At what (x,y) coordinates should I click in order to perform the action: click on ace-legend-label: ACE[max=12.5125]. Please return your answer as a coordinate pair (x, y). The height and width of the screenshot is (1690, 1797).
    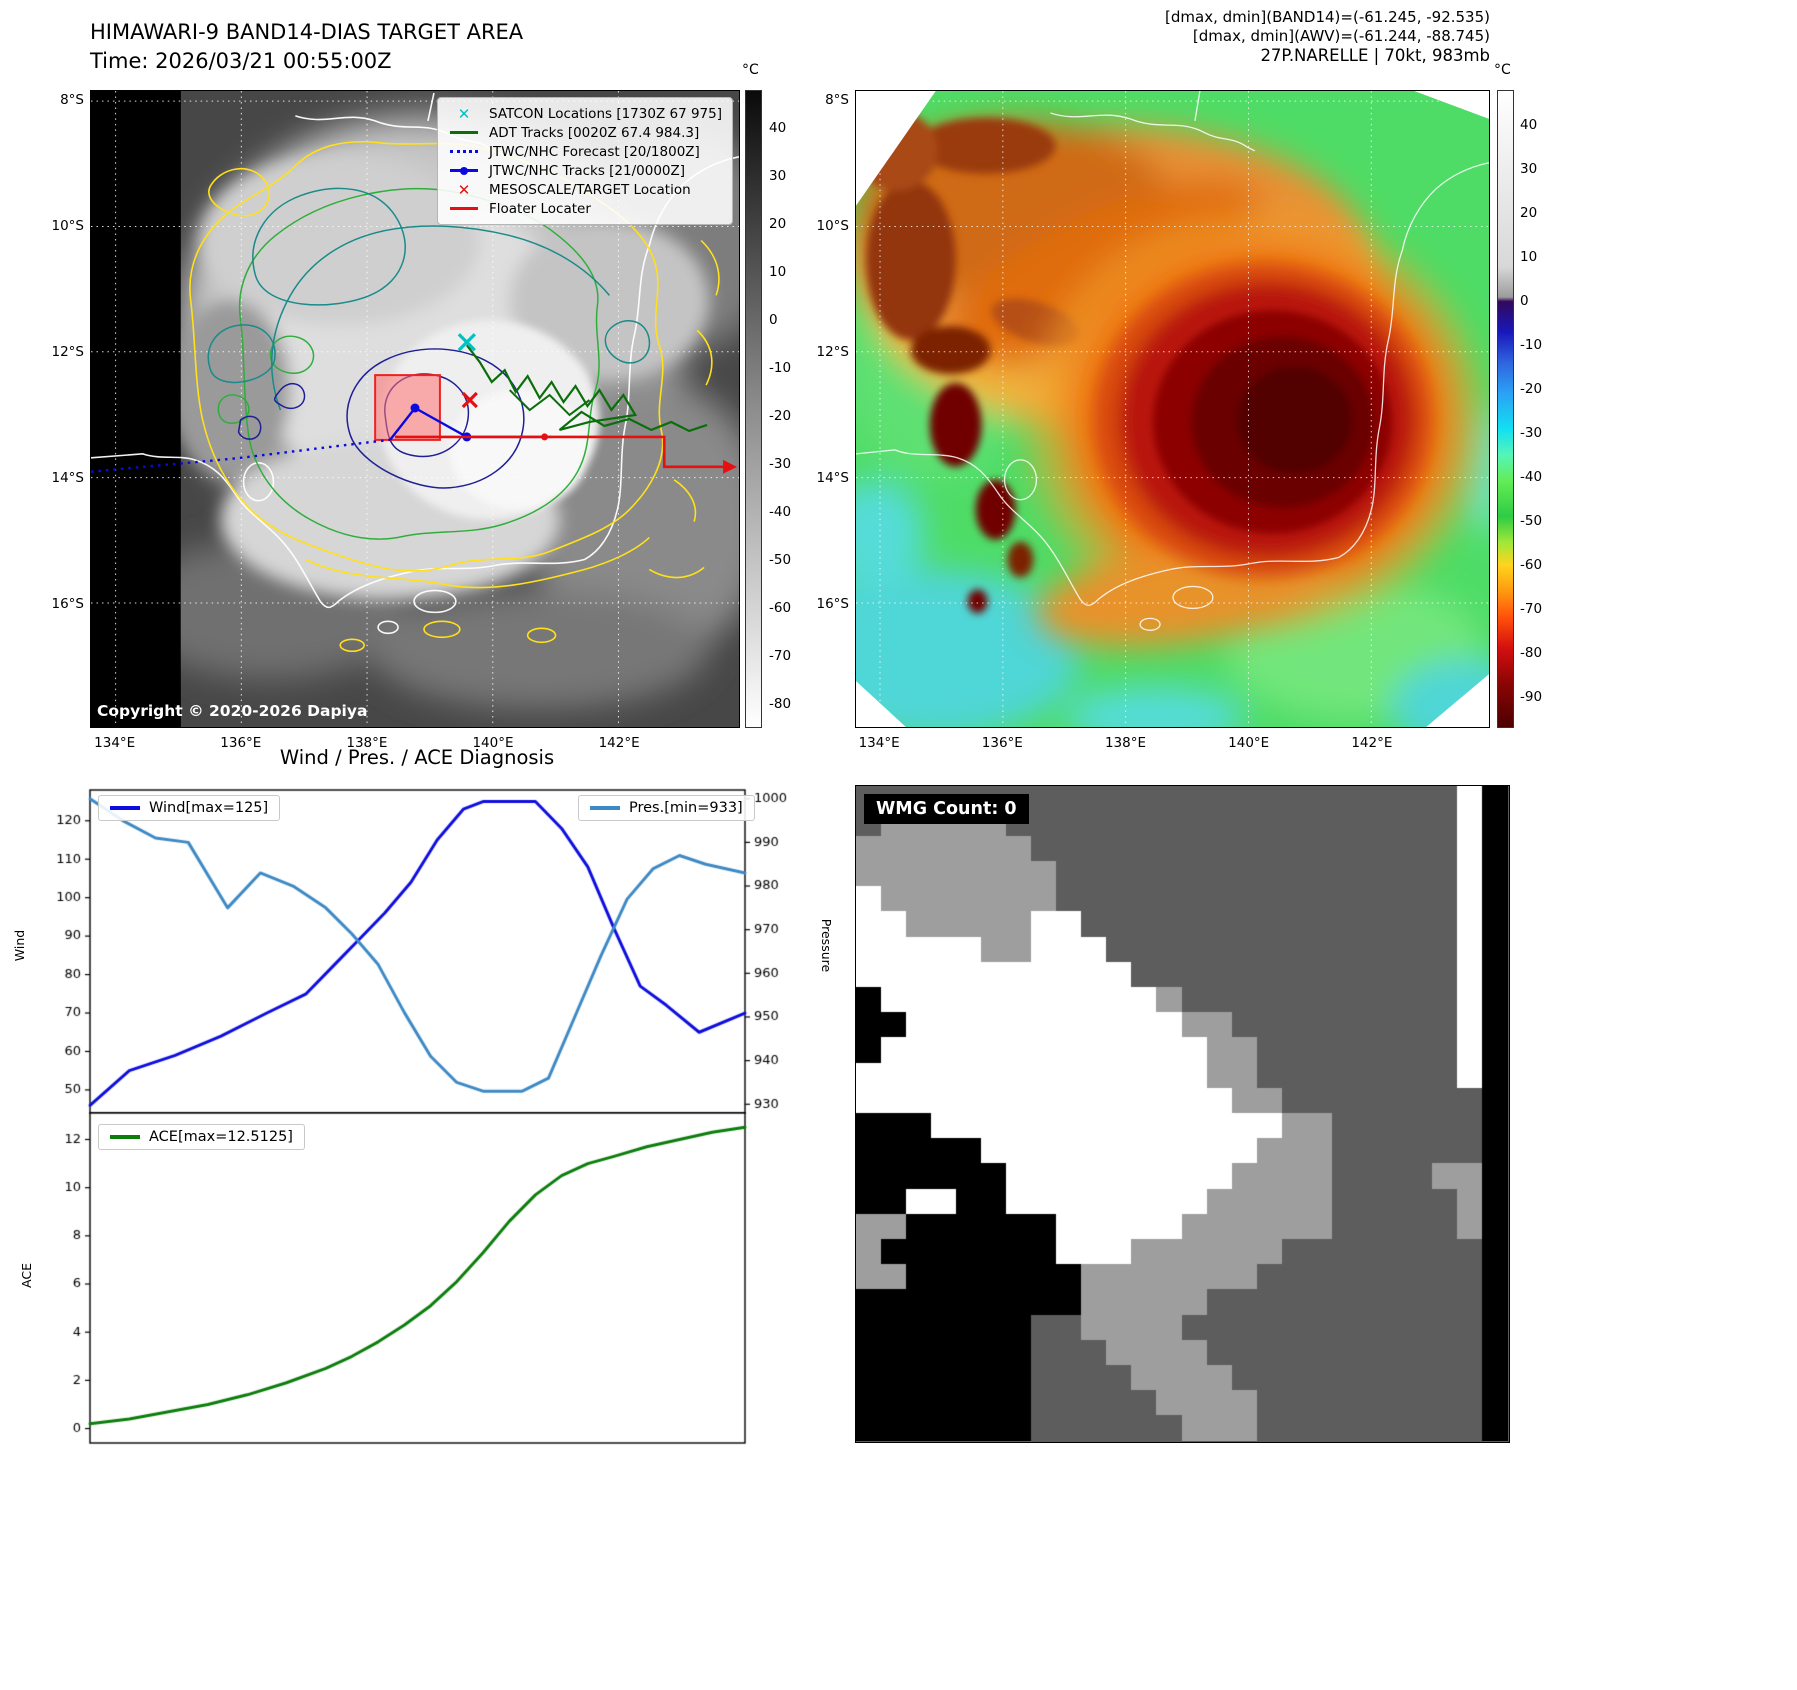
    Looking at the image, I should click on (221, 1137).